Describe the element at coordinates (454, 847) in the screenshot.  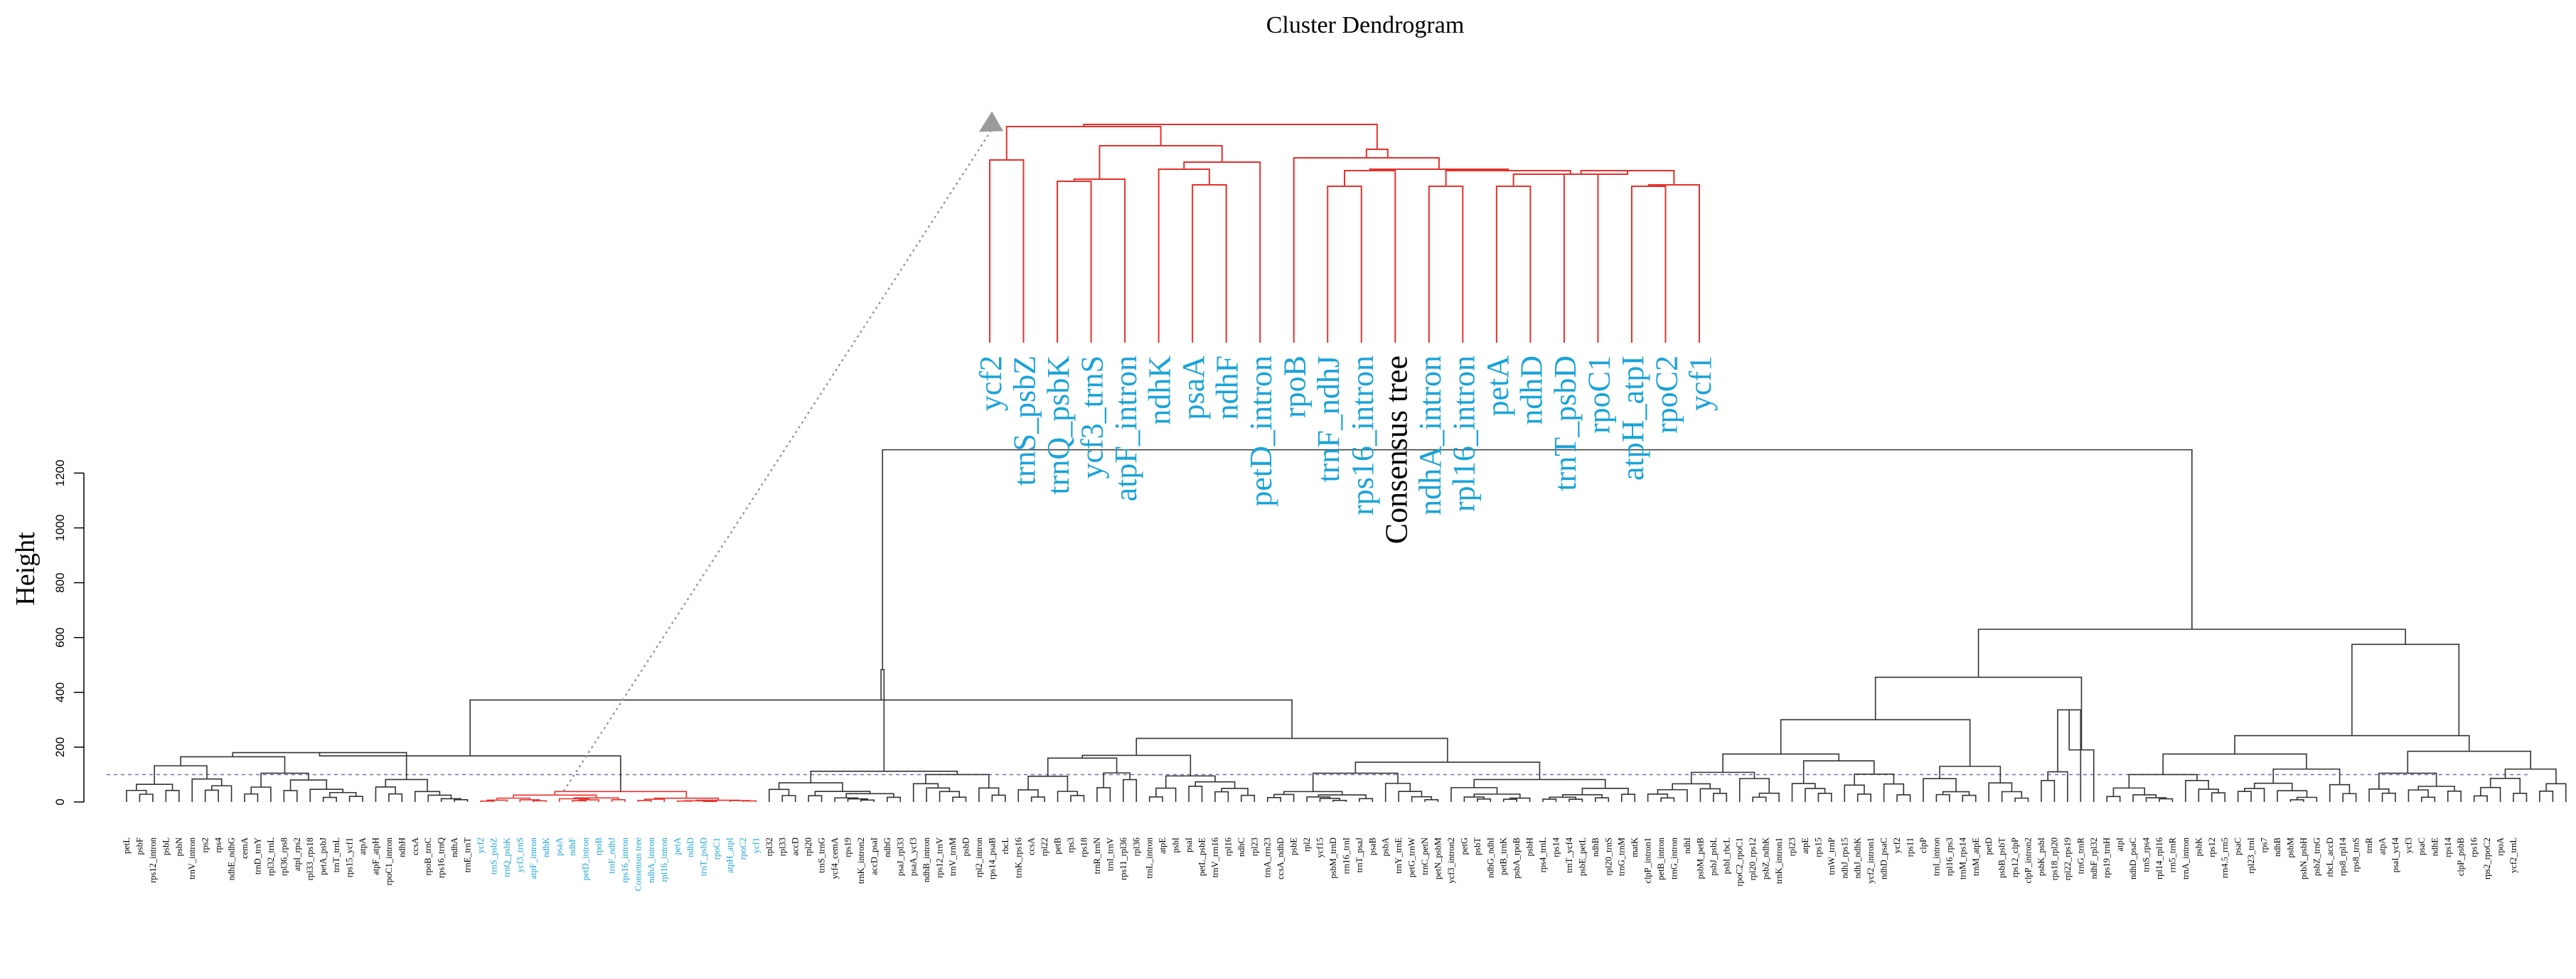
I see `leaf-label: ndhA` at that location.